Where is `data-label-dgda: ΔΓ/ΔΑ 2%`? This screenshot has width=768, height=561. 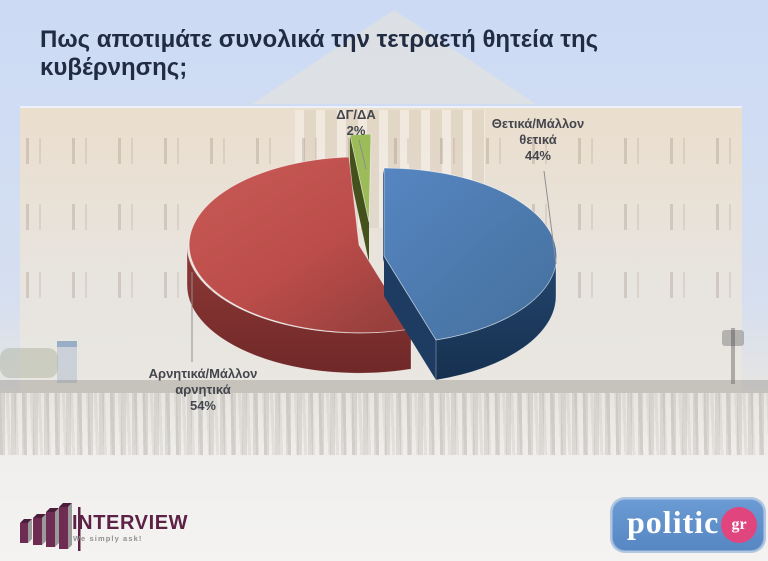 data-label-dgda: ΔΓ/ΔΑ 2% is located at coordinates (356, 123).